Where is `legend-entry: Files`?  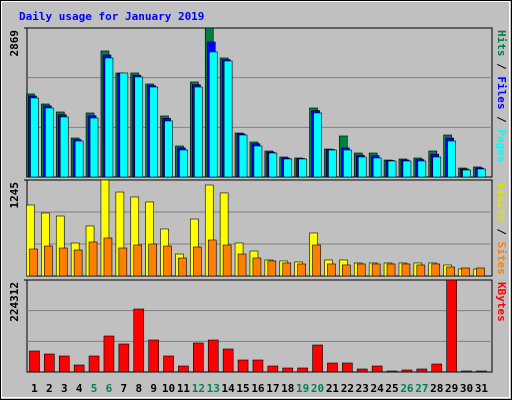 legend-entry: Files is located at coordinates (501, 92).